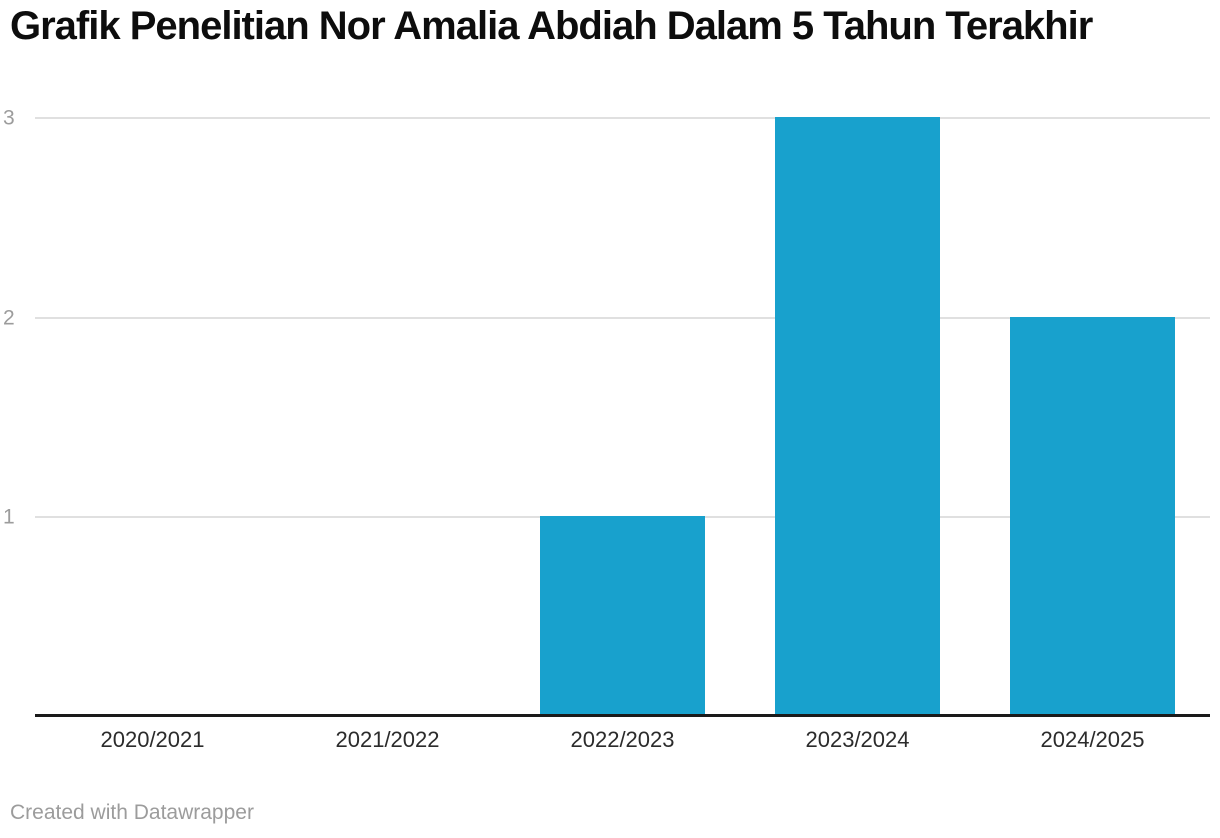  Describe the element at coordinates (387, 739) in the screenshot. I see `x-tick-label: 2021/2022` at that location.